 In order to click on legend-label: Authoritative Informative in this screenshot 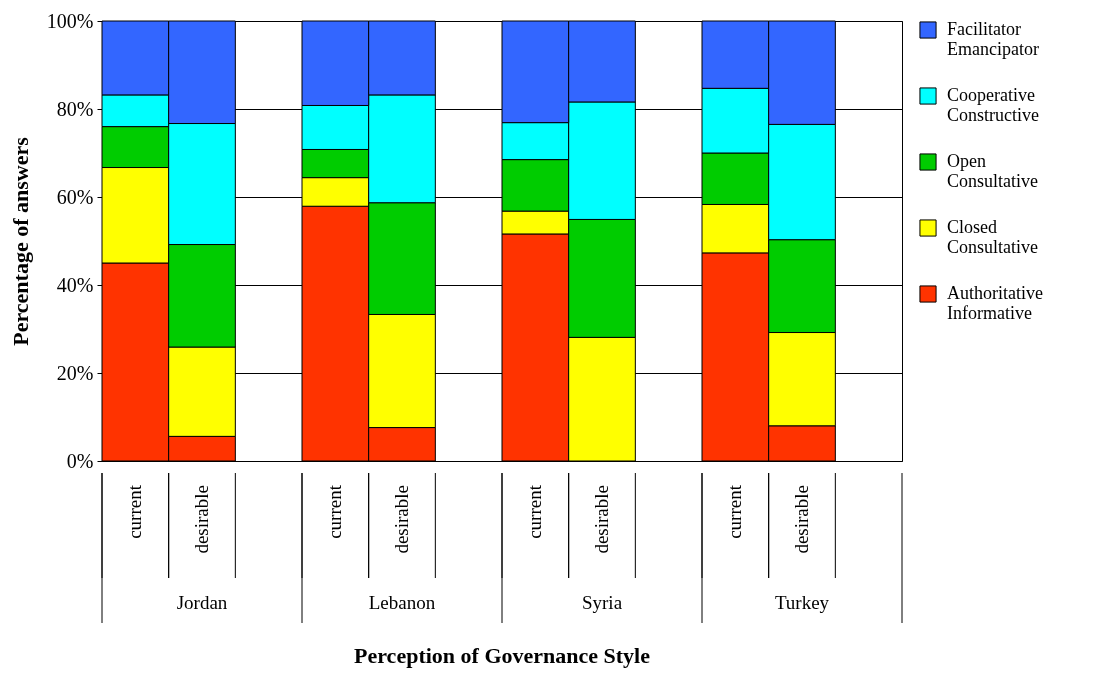, I will do `click(995, 303)`.